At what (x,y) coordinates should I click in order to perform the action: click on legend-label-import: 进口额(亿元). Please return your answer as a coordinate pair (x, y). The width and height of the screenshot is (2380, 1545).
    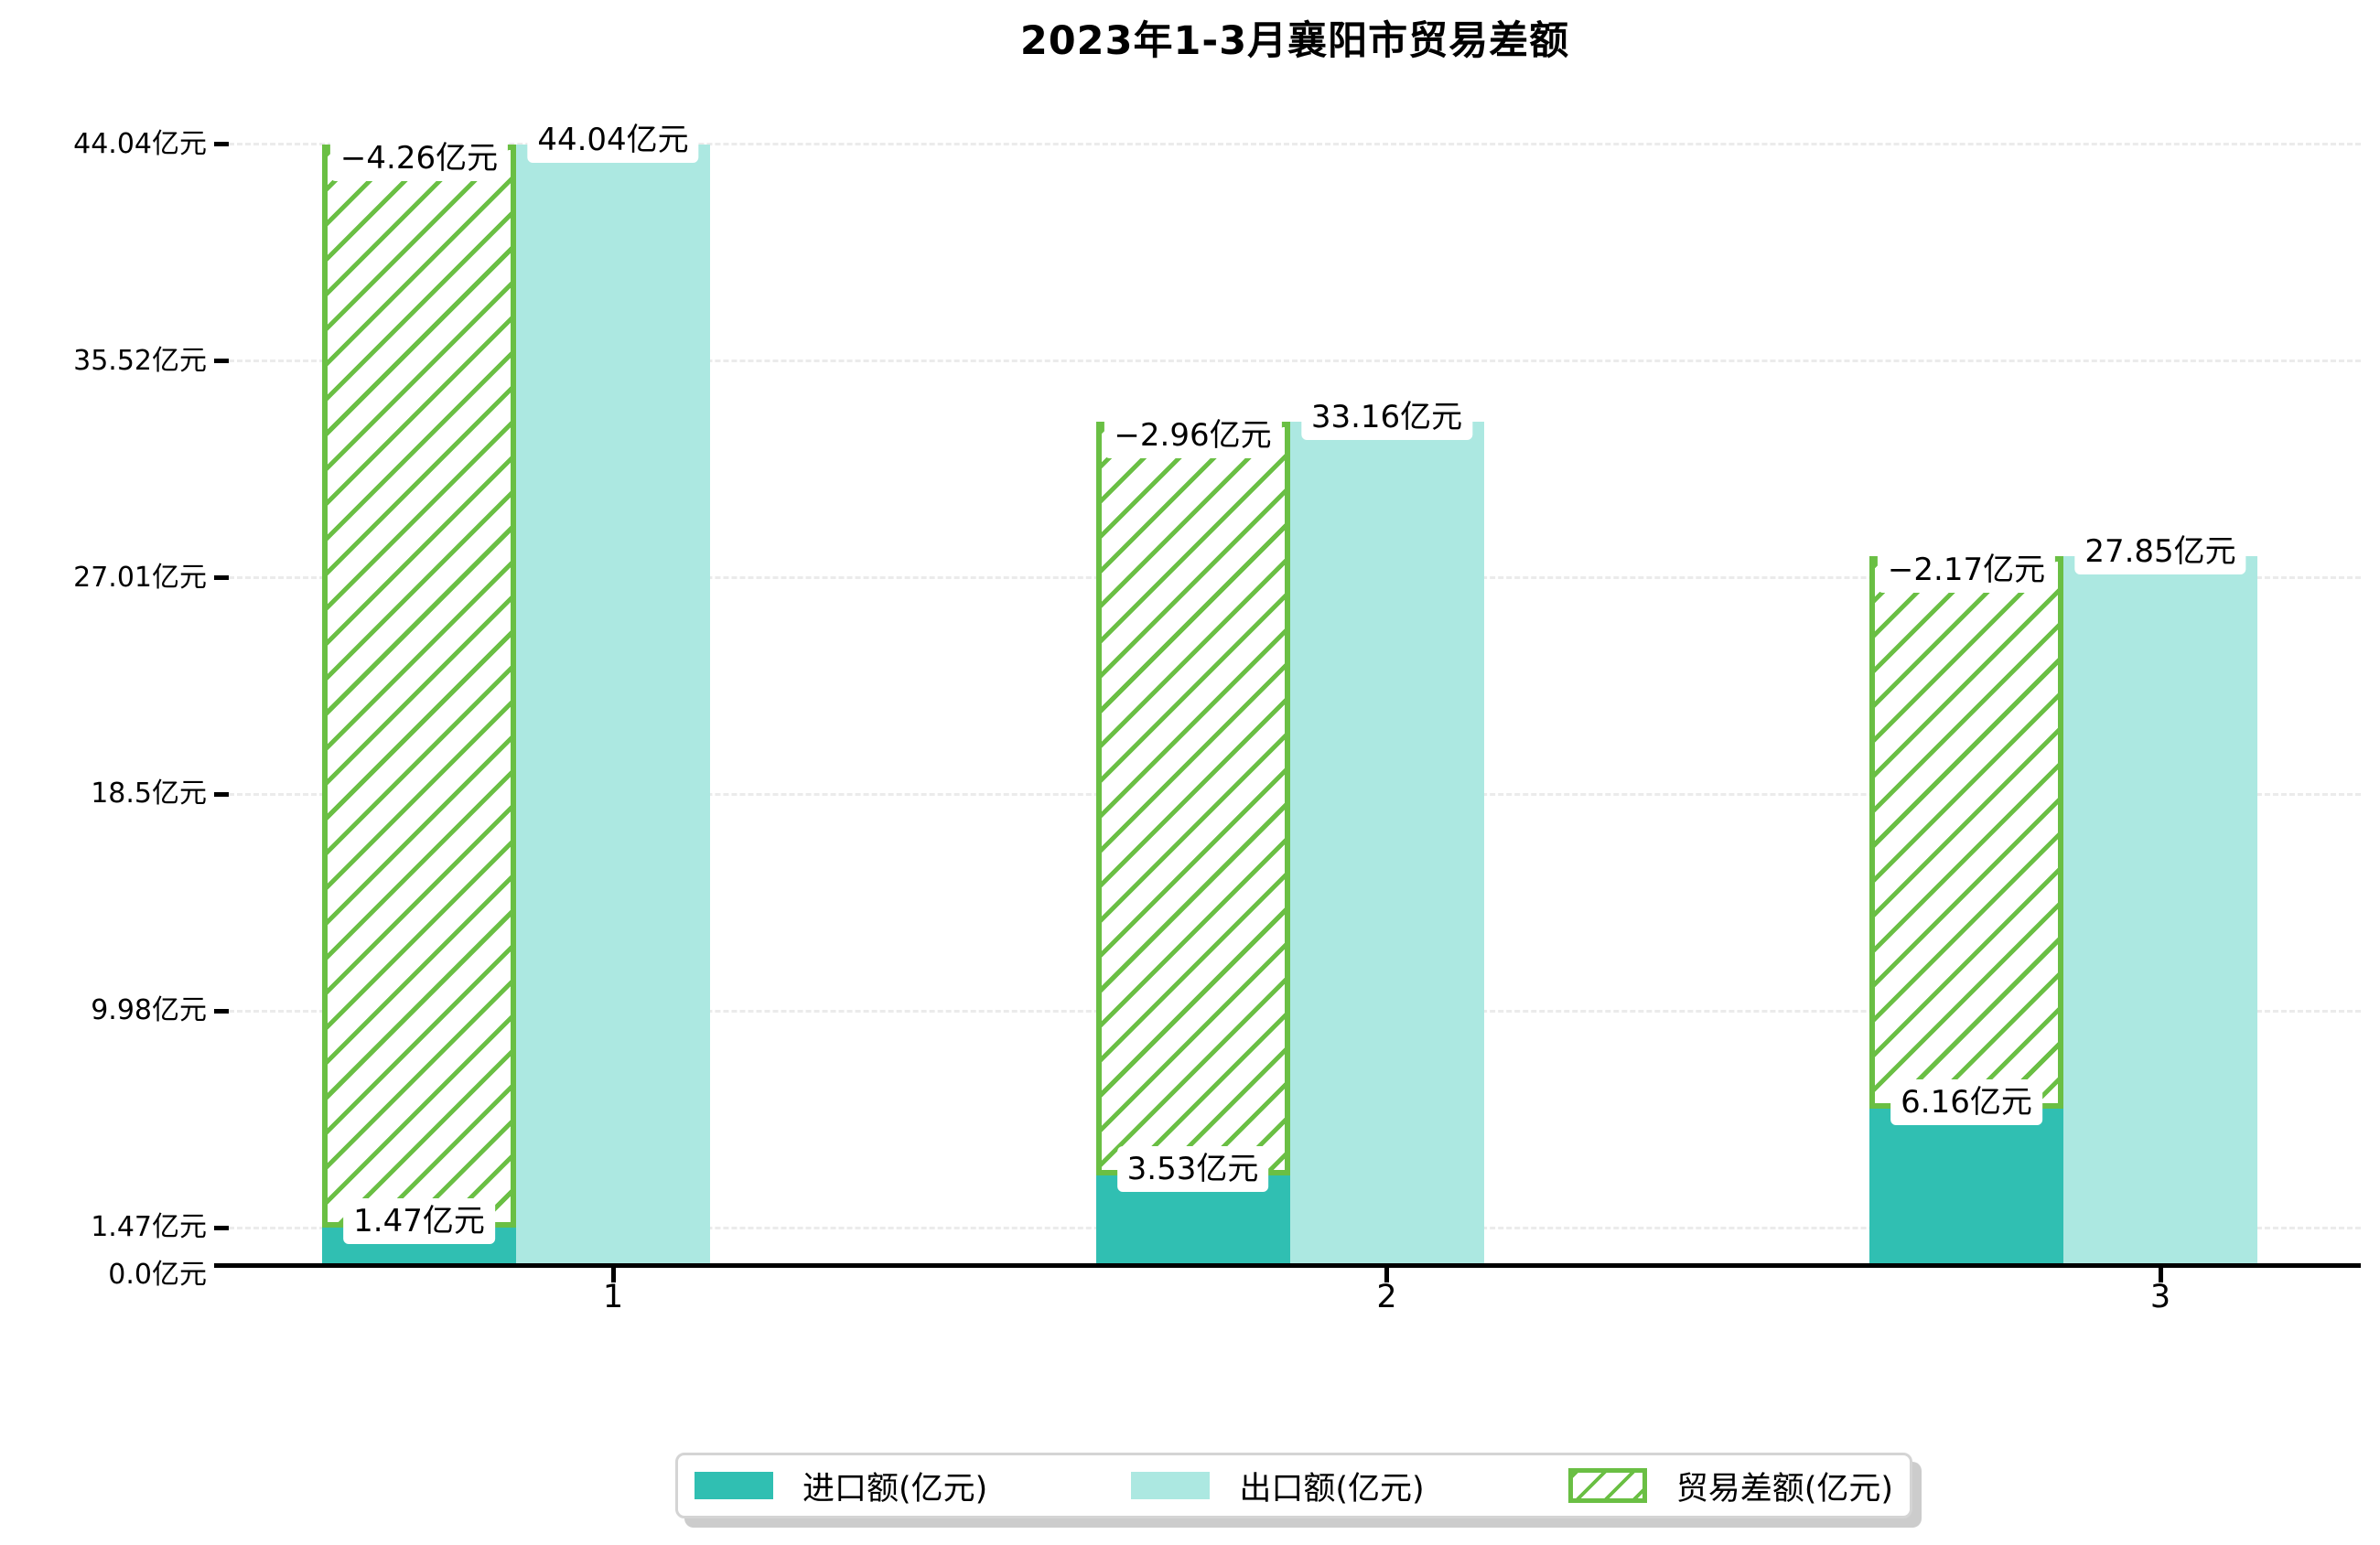
    Looking at the image, I should click on (895, 1488).